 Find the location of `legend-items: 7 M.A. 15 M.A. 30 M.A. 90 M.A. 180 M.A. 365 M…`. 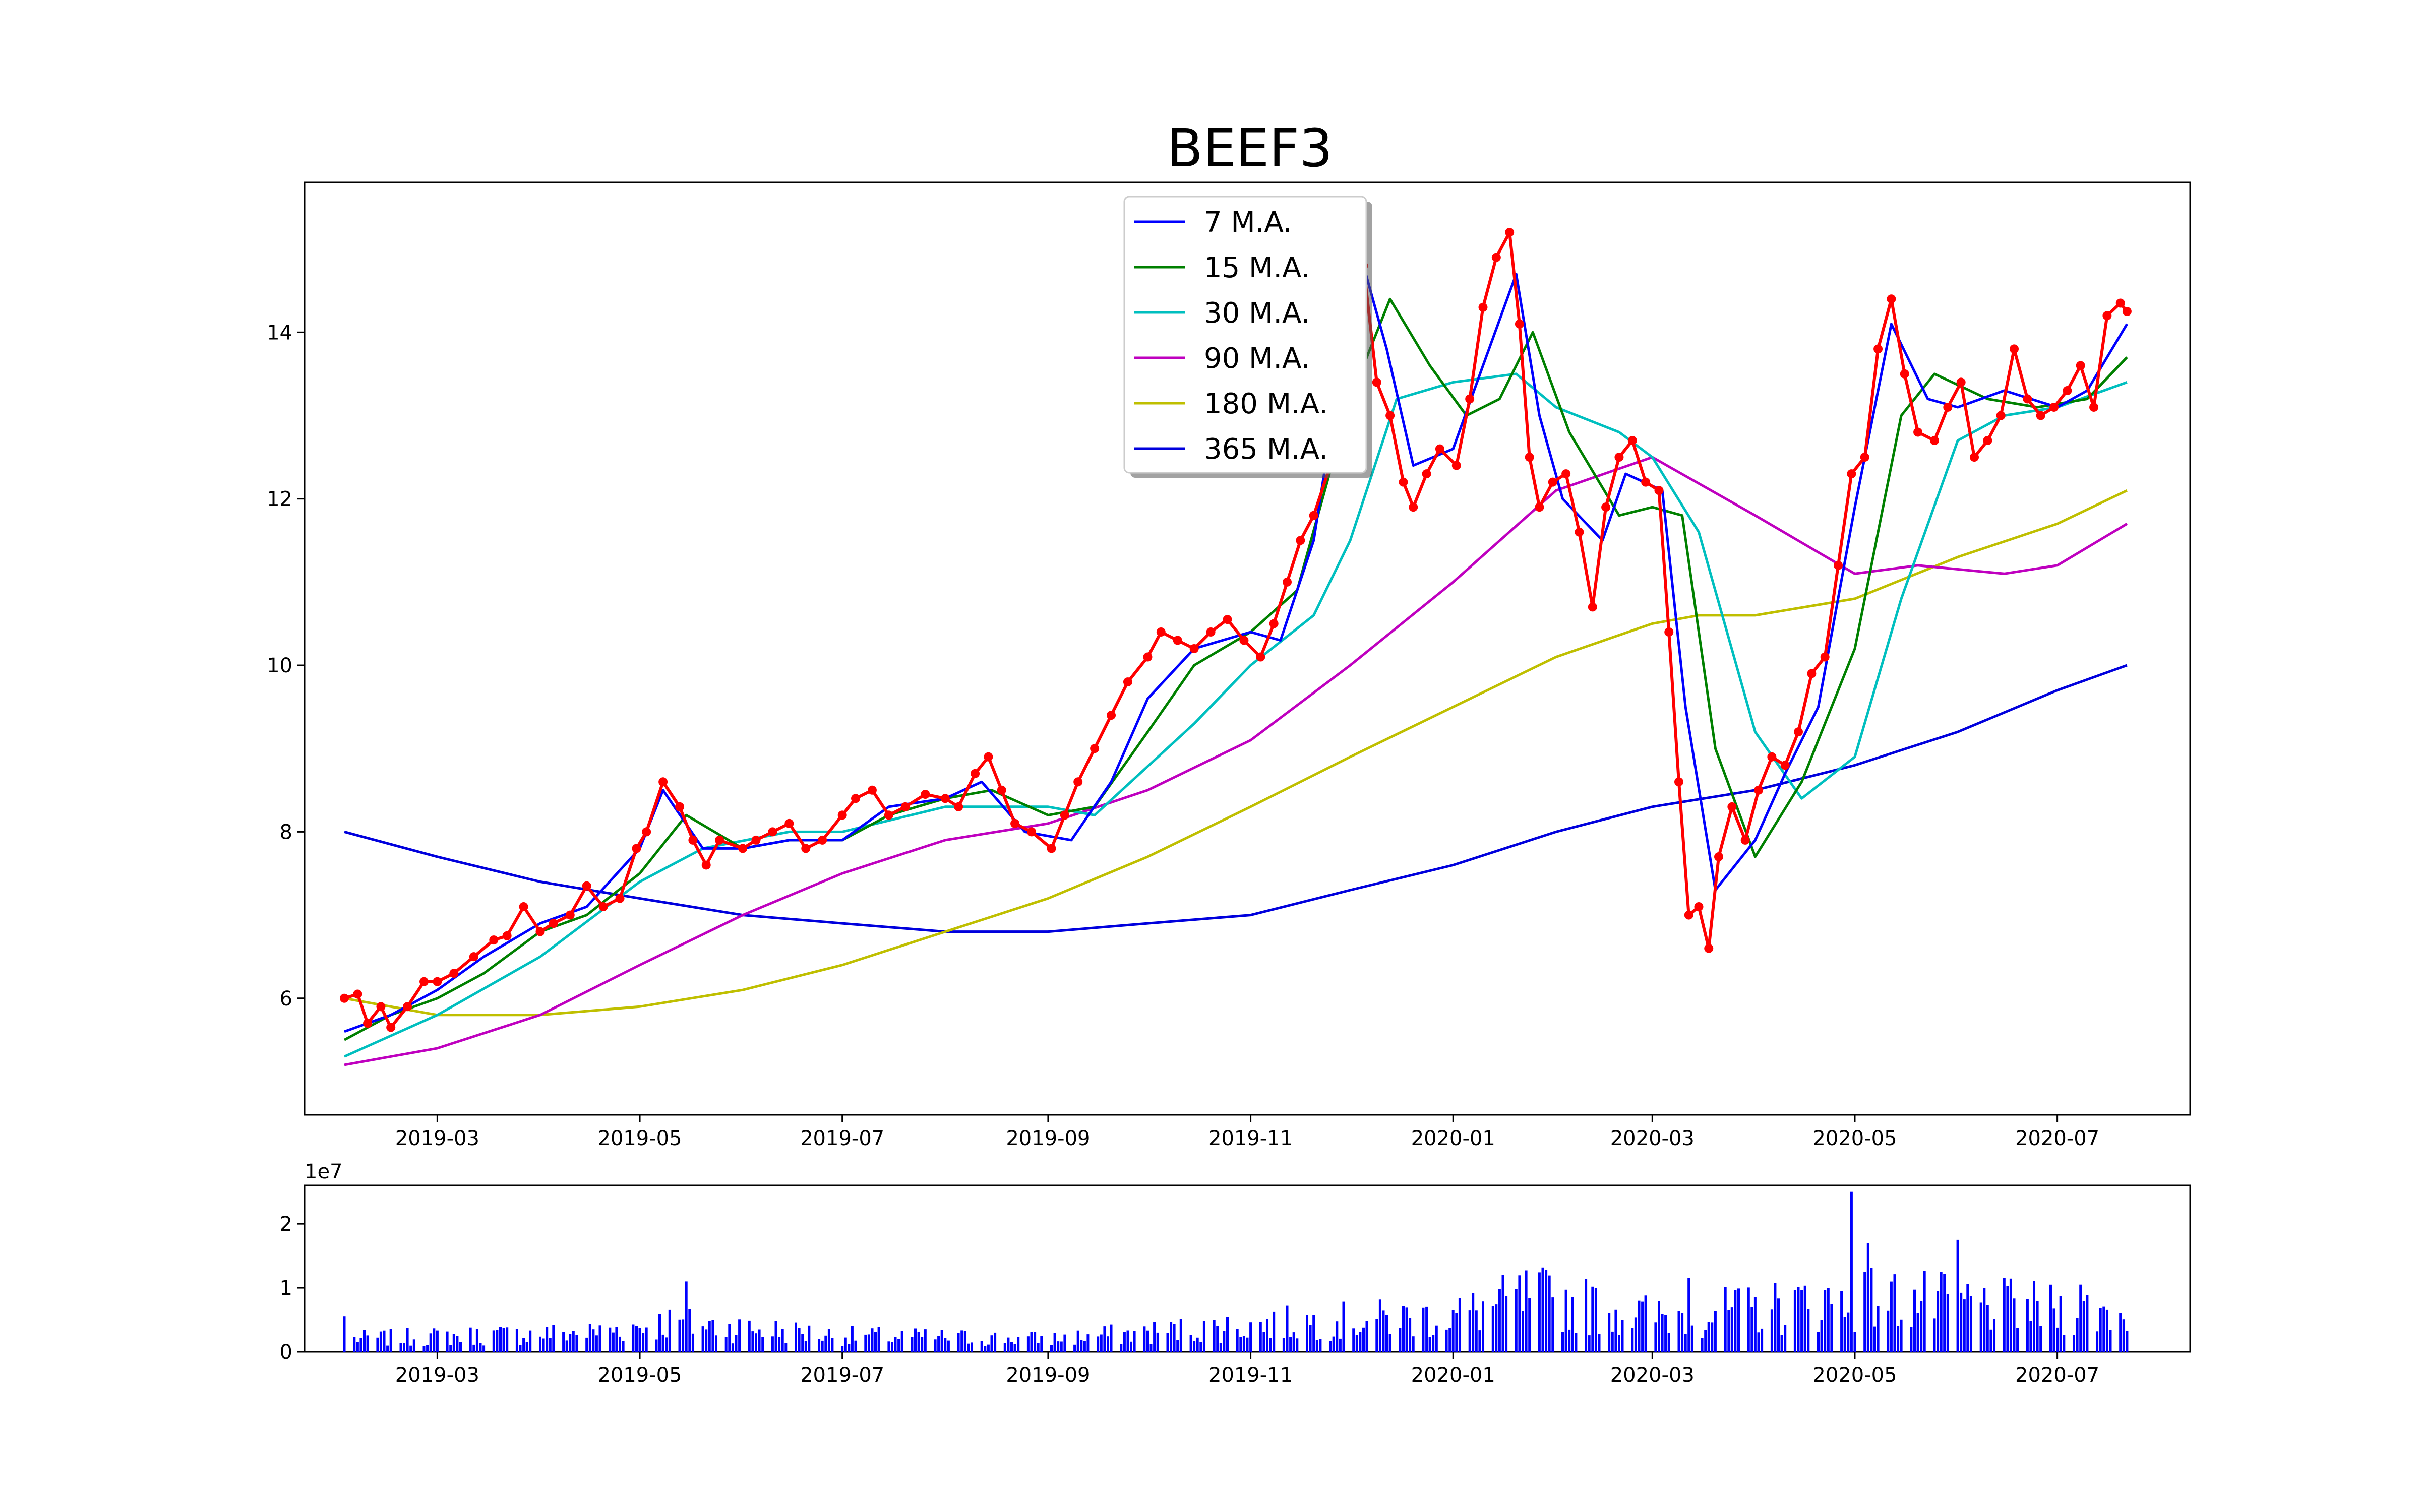

legend-items: 7 M.A. 15 M.A. 30 M.A. 90 M.A. 180 M.A. 365 M… is located at coordinates (1231, 336).